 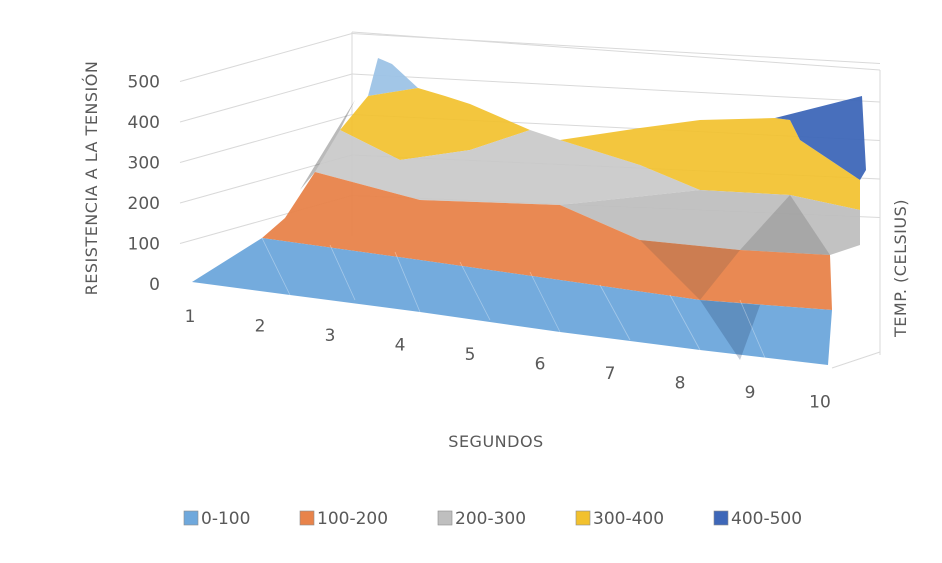 I want to click on y-axis-title: RESISTENCIA A LA TENSIÓN, so click(x=91, y=178).